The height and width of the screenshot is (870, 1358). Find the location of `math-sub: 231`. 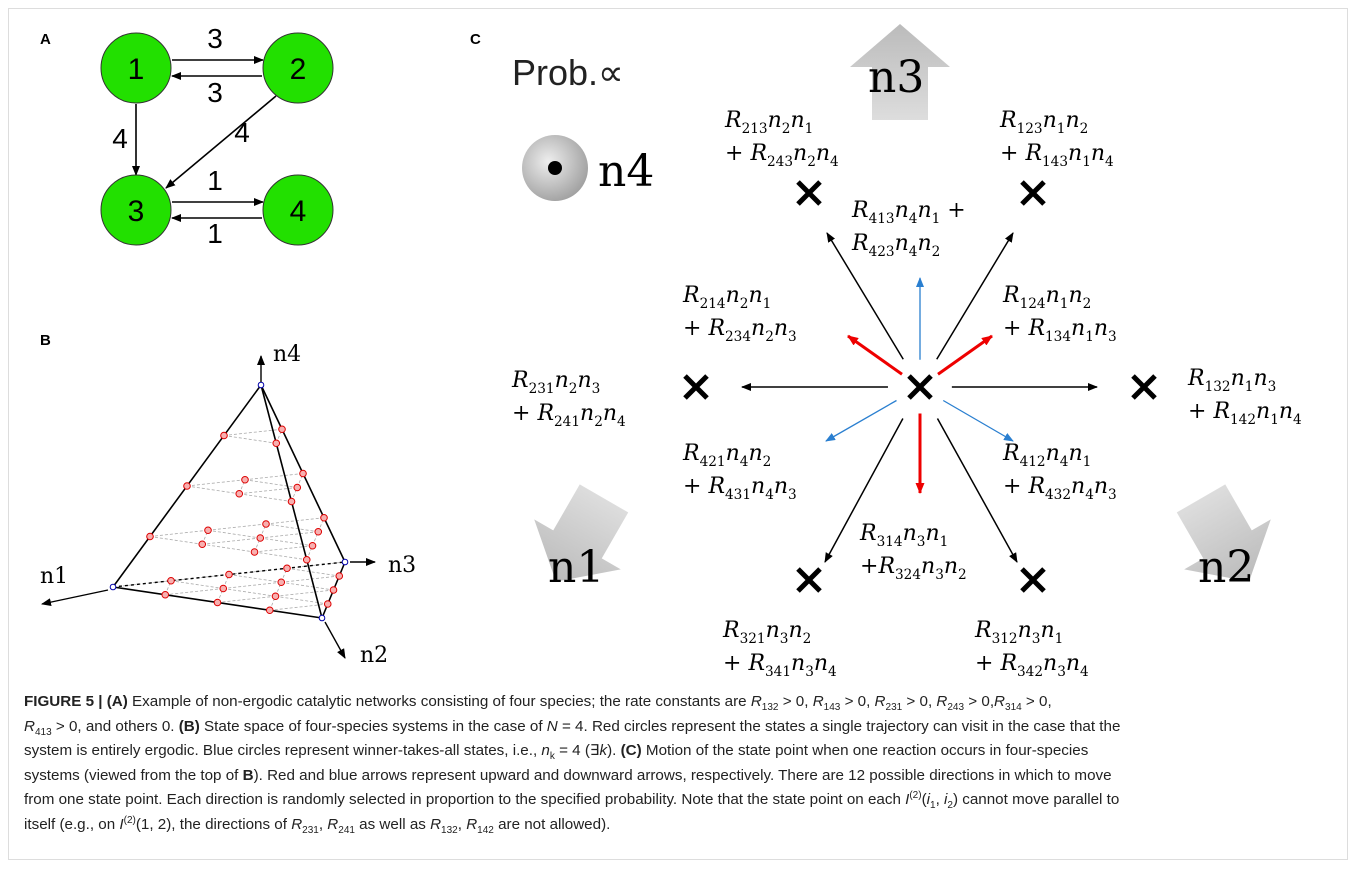

math-sub: 231 is located at coordinates (542, 389).